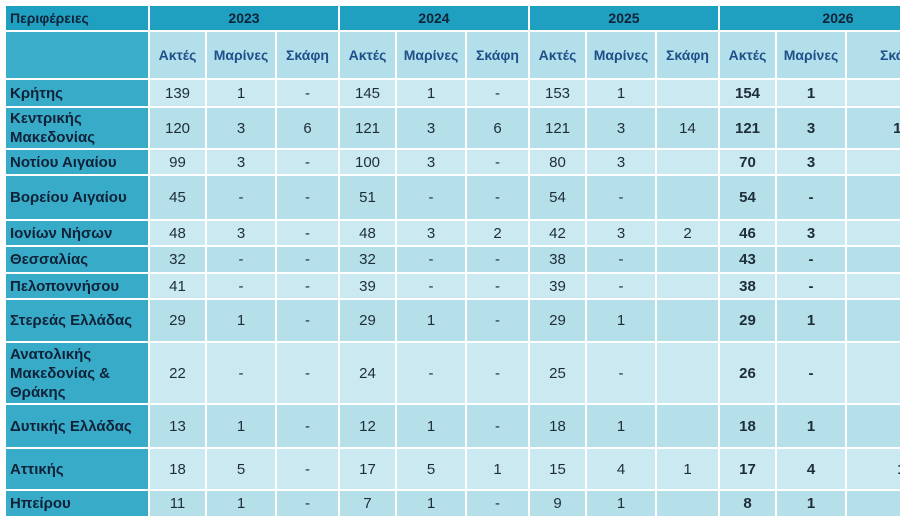 Image resolution: width=900 pixels, height=523 pixels. What do you see at coordinates (77, 469) in the screenshot?
I see `region-name: Αττικής` at bounding box center [77, 469].